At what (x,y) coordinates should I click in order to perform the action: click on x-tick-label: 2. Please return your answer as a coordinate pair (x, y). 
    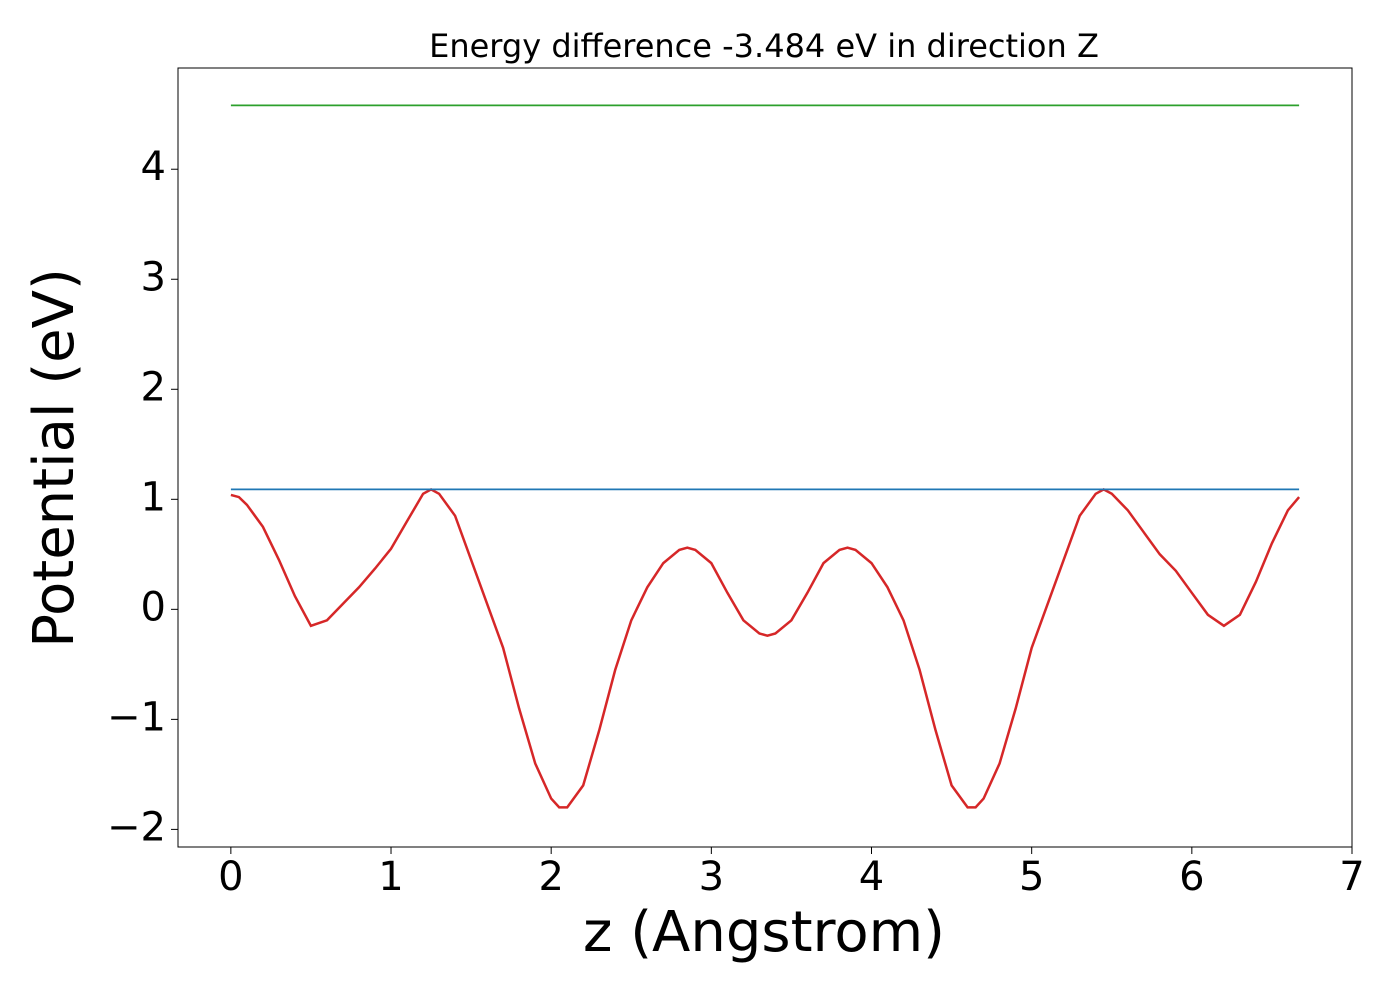
    Looking at the image, I should click on (550, 877).